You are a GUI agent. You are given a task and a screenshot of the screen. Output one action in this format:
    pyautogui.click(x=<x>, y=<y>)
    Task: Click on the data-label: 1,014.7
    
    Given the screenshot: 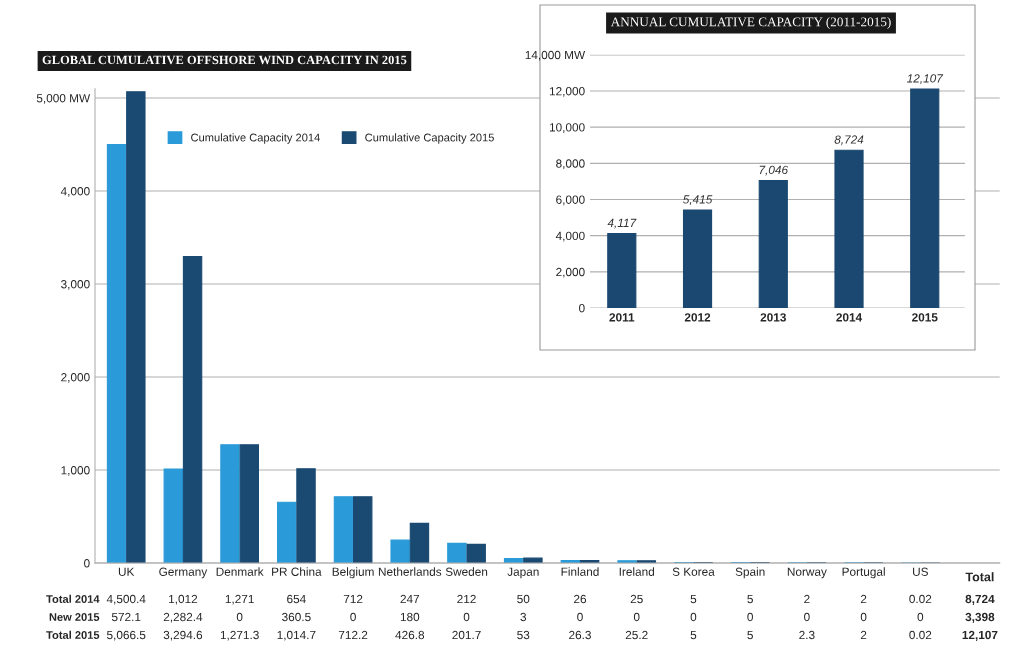 What is the action you would take?
    pyautogui.click(x=296, y=635)
    